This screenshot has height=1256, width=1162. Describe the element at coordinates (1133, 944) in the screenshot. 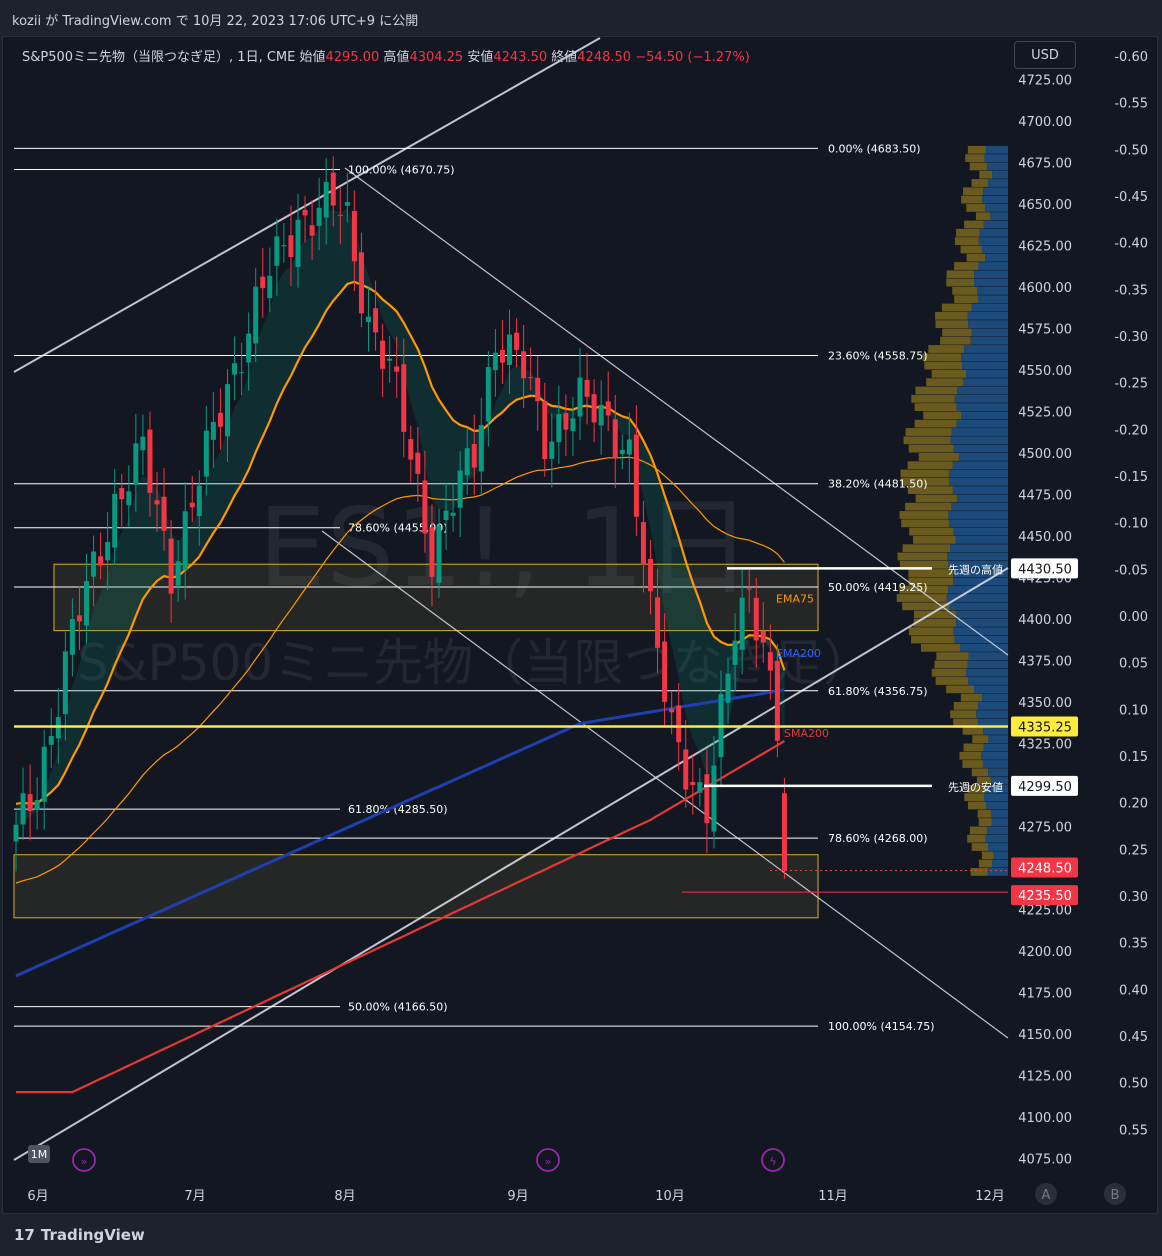

I see `secondary-tick: 0.35` at that location.